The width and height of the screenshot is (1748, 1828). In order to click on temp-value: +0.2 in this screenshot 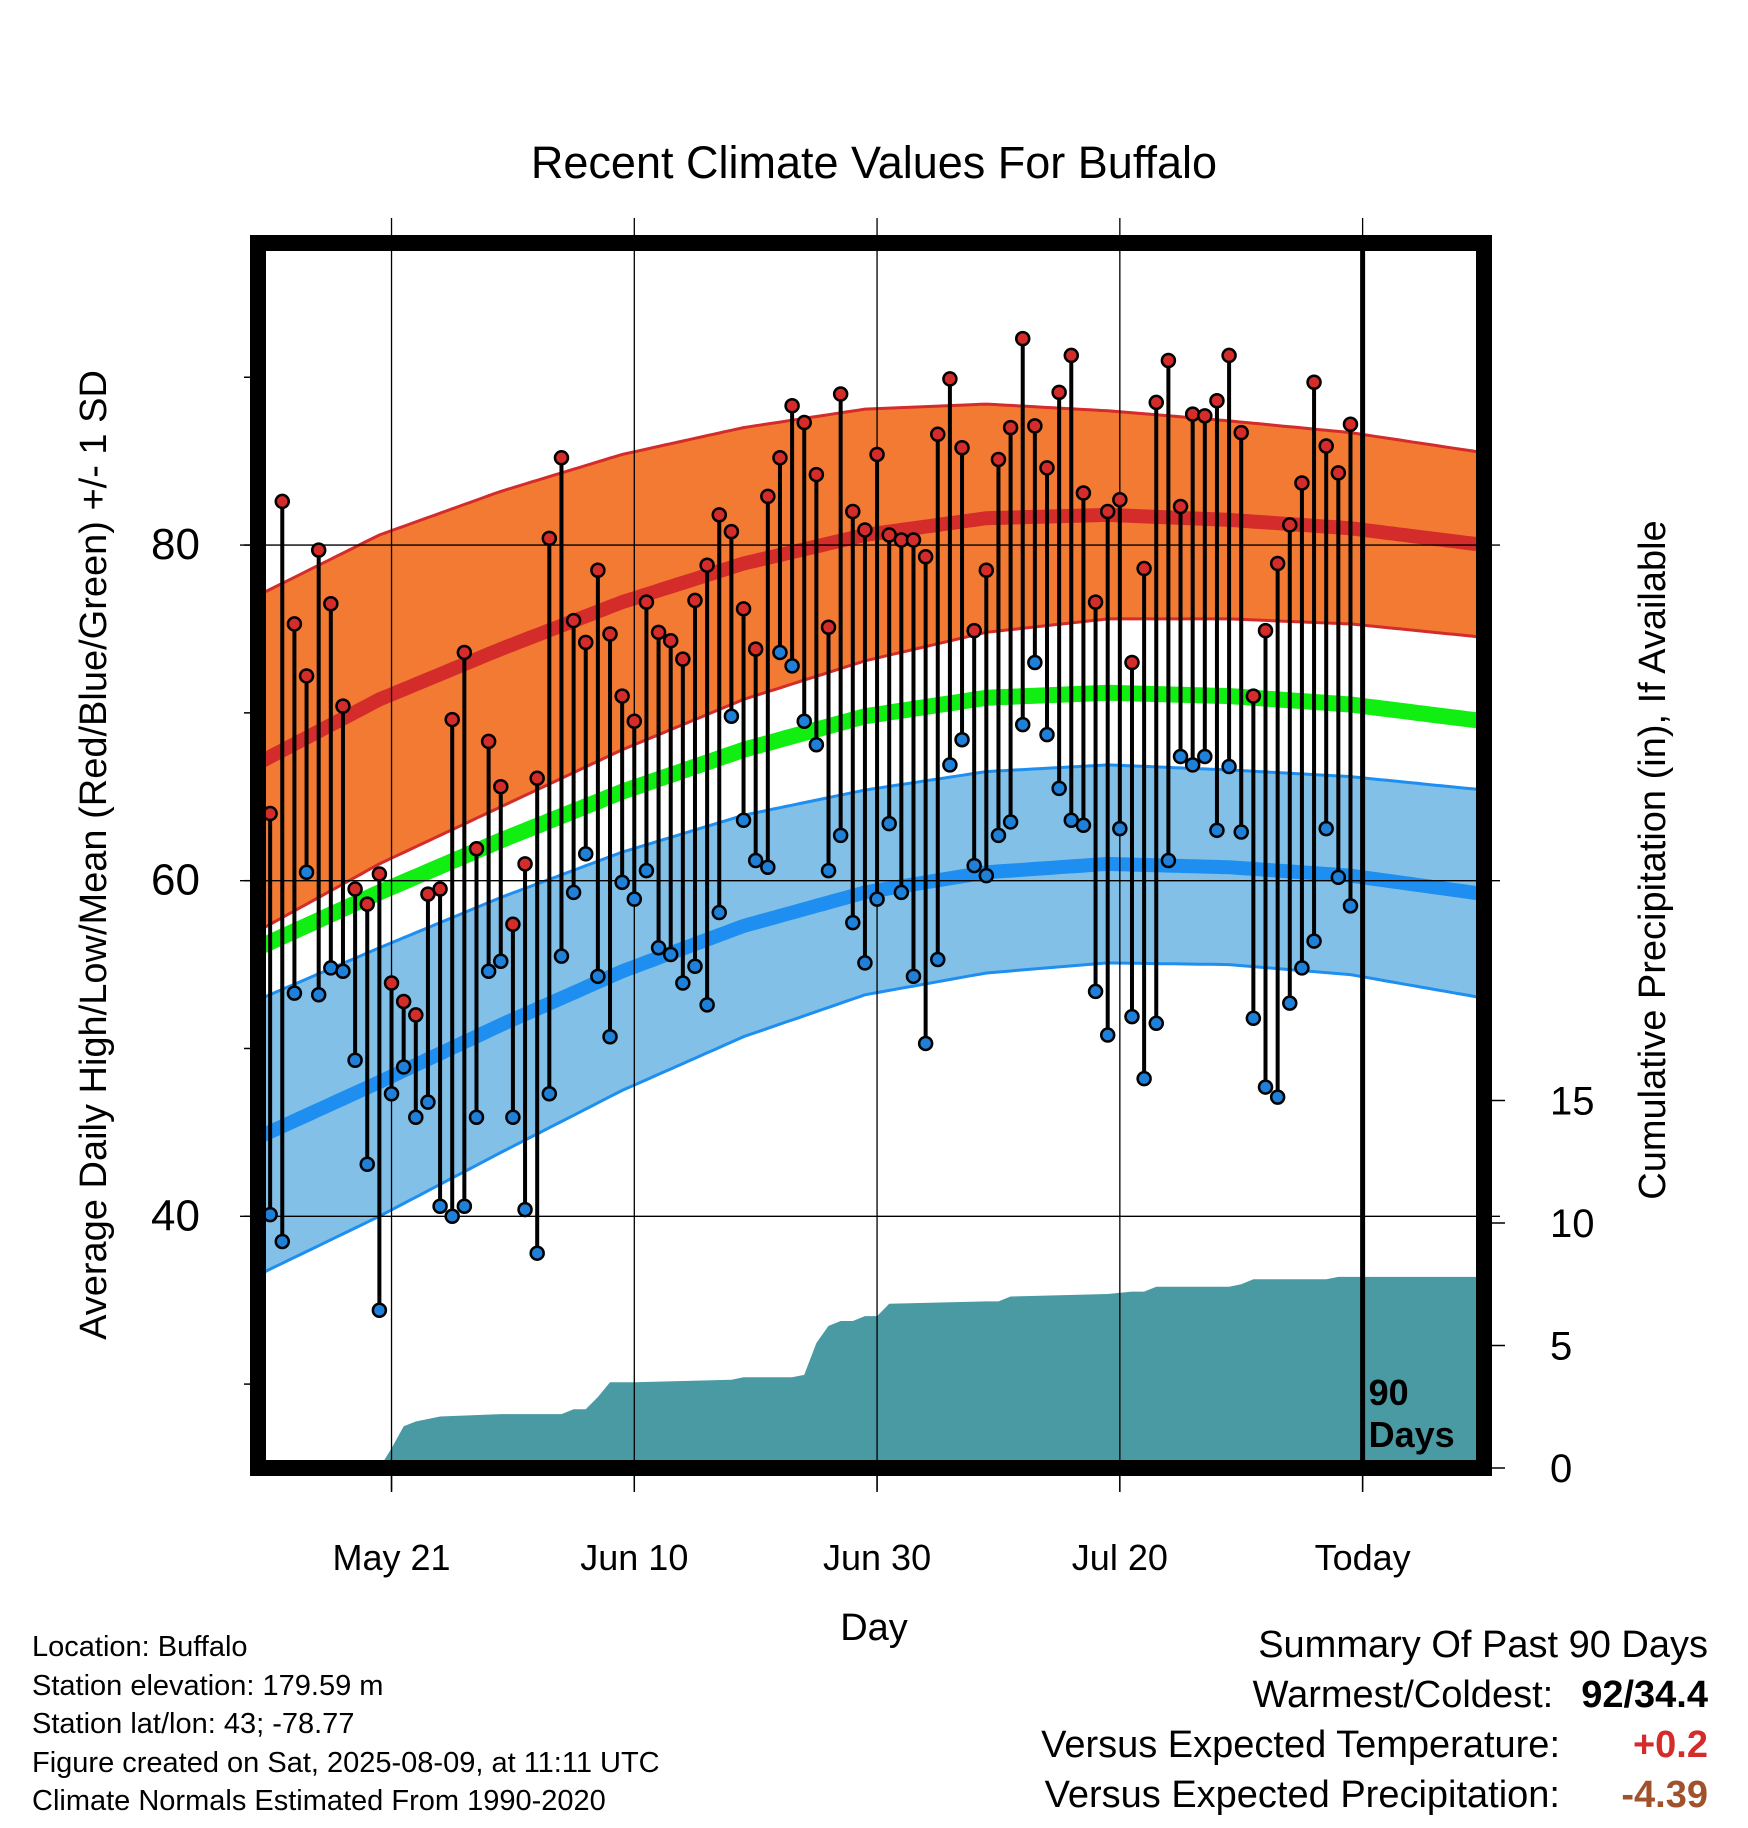, I will do `click(1670, 1745)`.